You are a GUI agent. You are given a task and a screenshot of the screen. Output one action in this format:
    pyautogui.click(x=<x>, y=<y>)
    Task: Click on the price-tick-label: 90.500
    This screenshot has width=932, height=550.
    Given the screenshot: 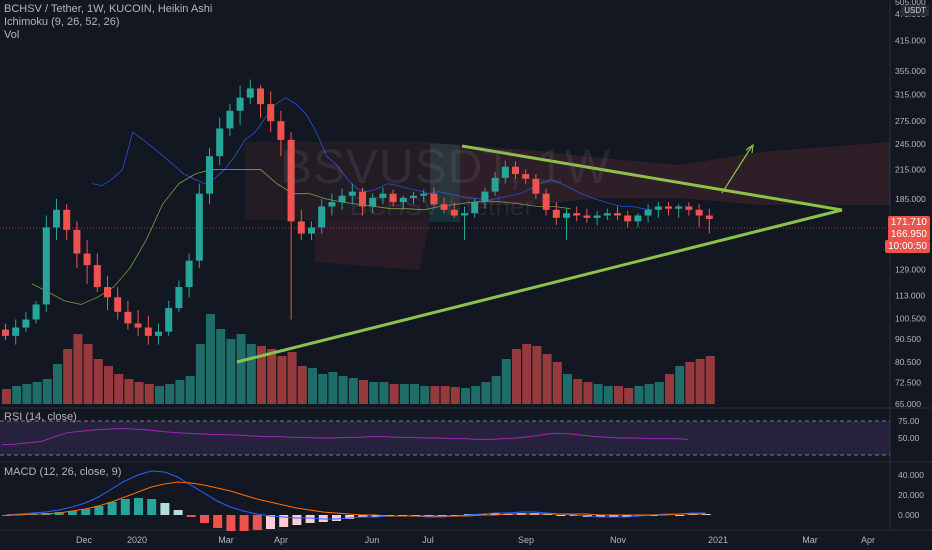 What is the action you would take?
    pyautogui.click(x=908, y=339)
    